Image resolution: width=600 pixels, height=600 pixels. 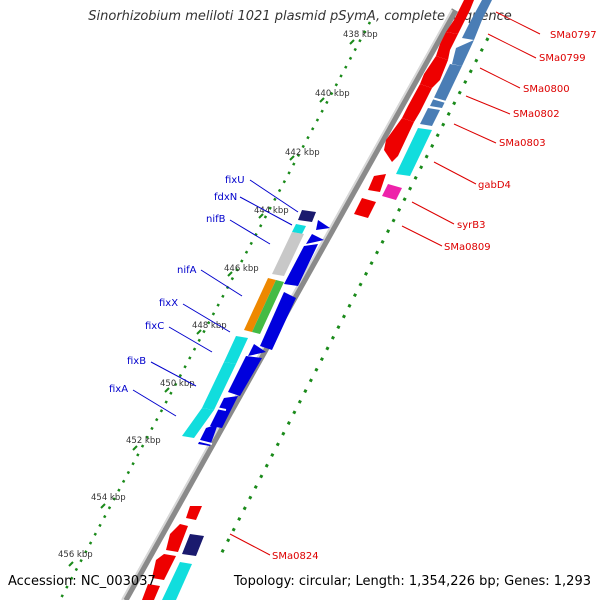 I want to click on label-fixb: fixB, so click(x=136, y=361).